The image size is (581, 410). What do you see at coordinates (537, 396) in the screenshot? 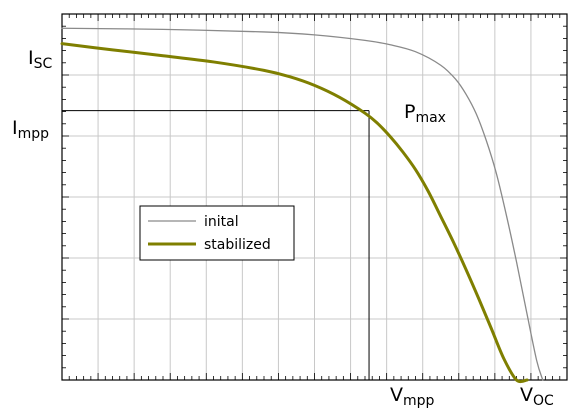
I see `voc-label: VOC` at bounding box center [537, 396].